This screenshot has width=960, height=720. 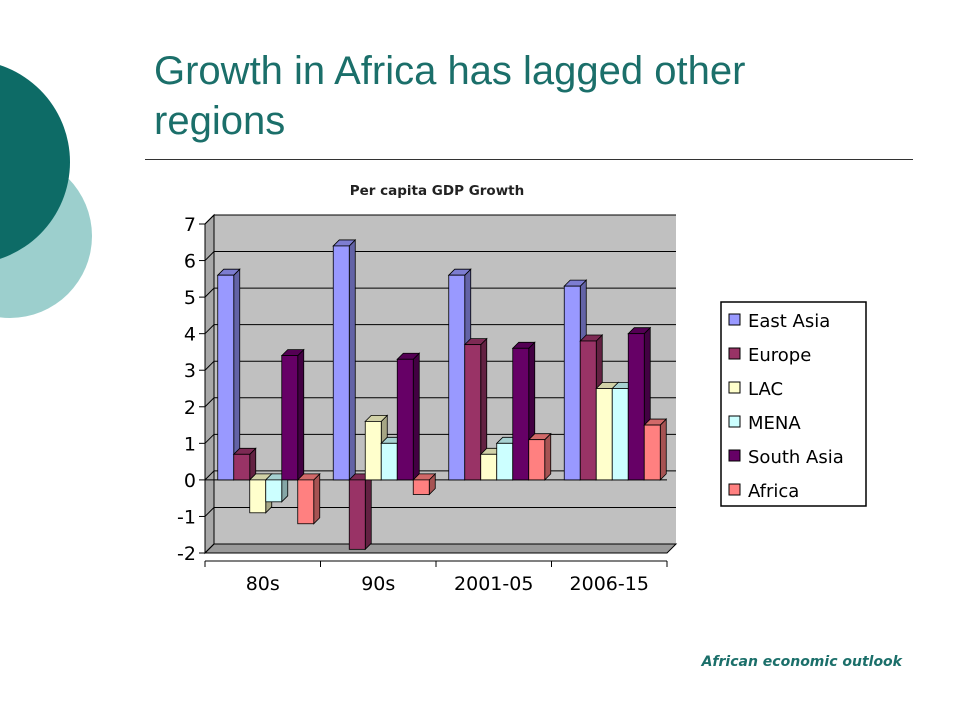 I want to click on y-tick-label: -2, so click(x=186, y=554).